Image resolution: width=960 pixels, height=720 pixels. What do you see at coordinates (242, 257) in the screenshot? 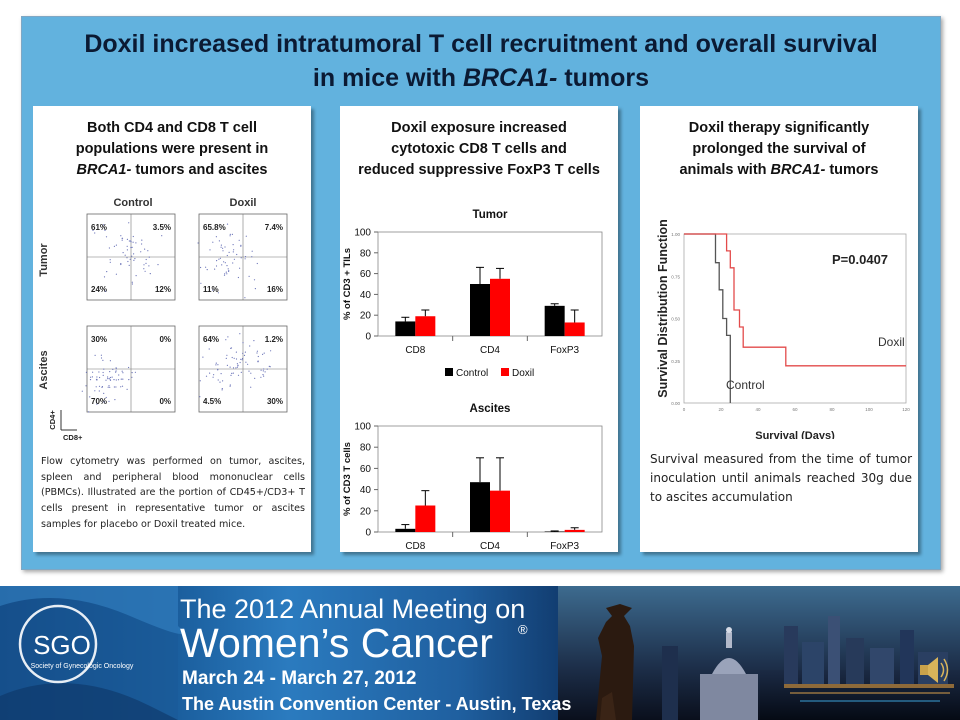
I see `flow-plot-tumor-doxil: 65.8% 7.4% 11% 16%` at bounding box center [242, 257].